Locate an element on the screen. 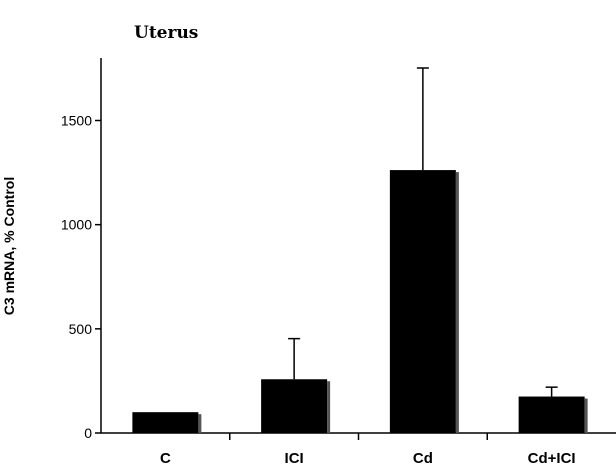 Image resolution: width=616 pixels, height=473 pixels. y-tick-label: 1500 is located at coordinates (76, 121).